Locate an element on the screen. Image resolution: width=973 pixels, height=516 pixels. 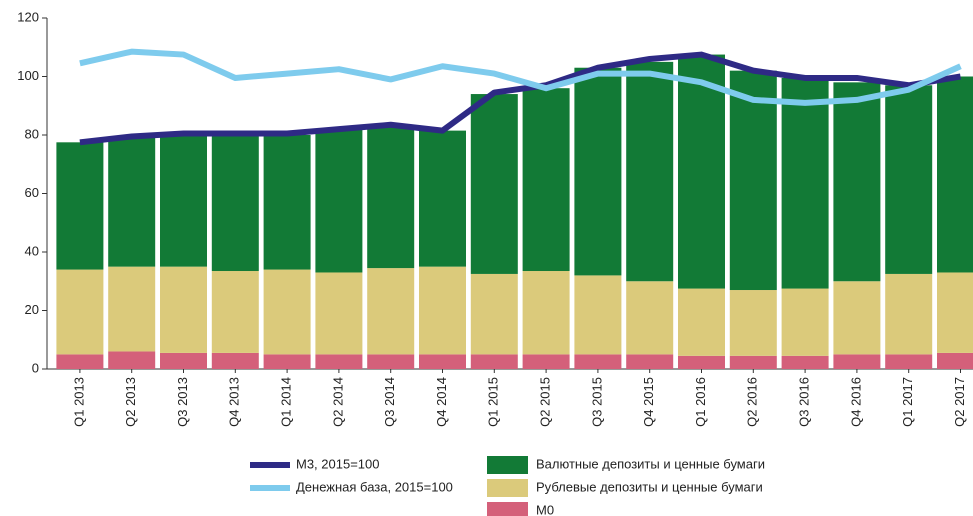
y-tick-label: 80 is located at coordinates (32, 133).